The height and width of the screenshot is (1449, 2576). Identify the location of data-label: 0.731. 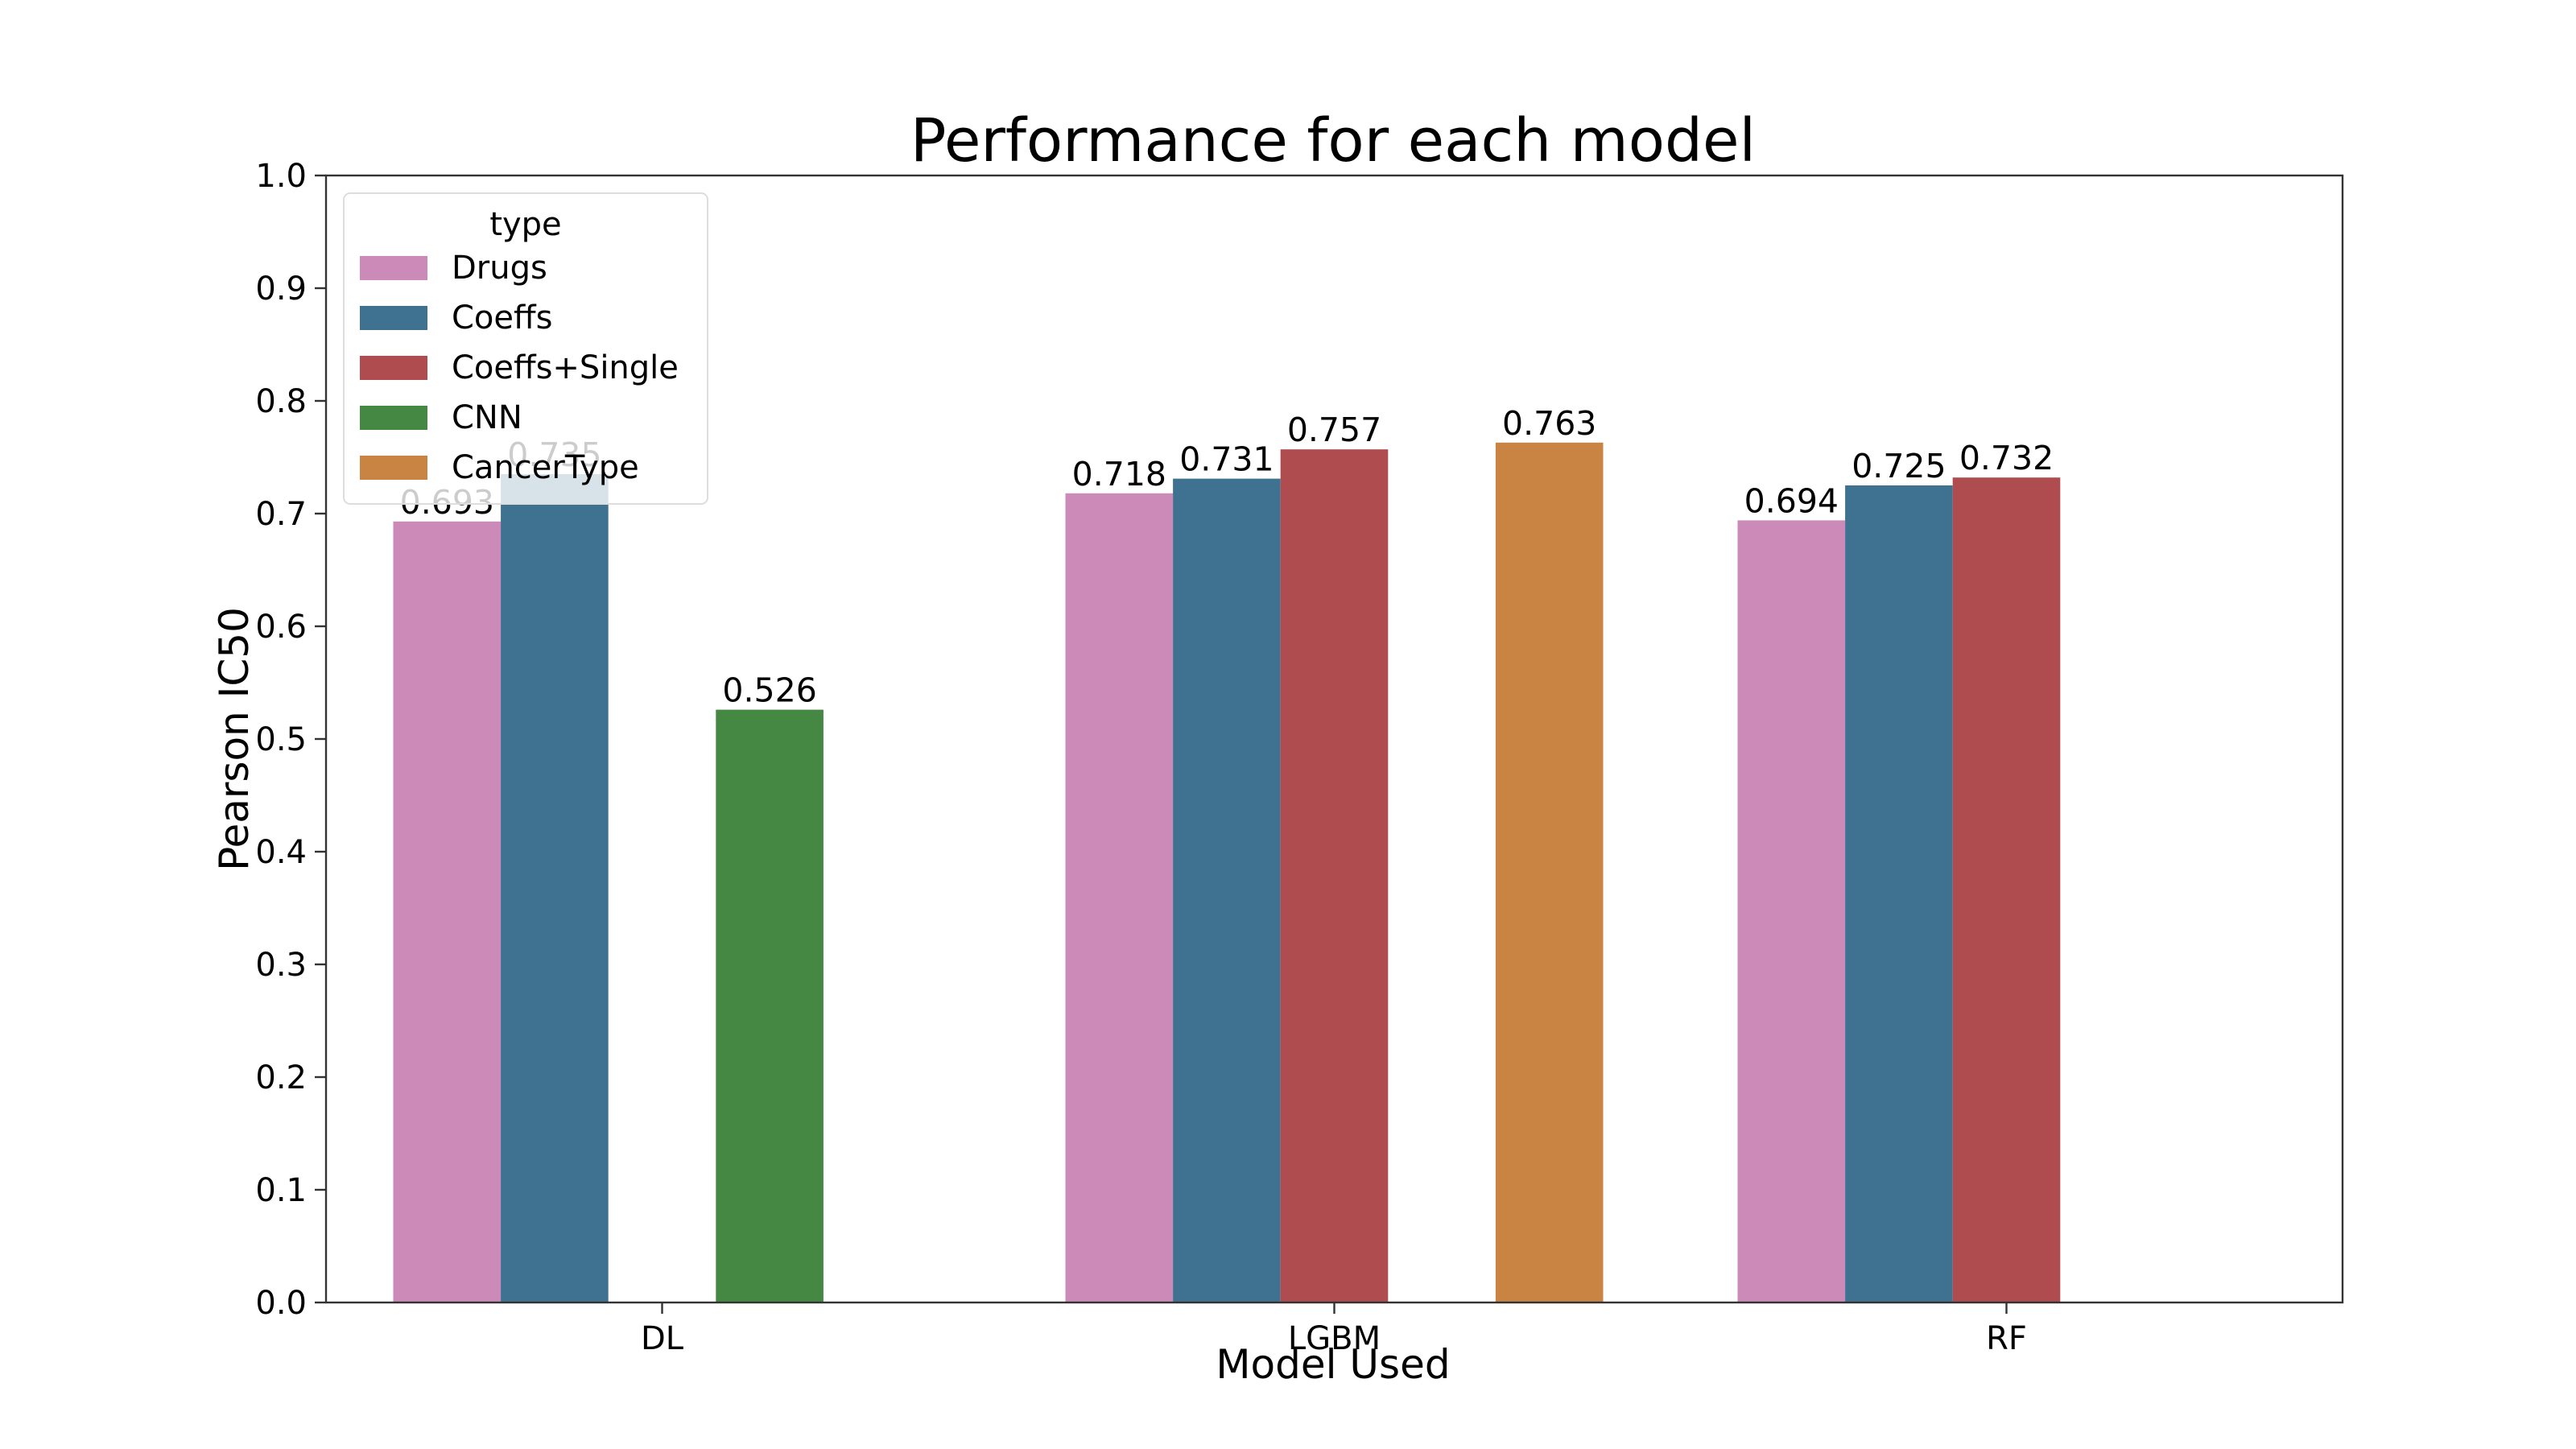
(1226, 459).